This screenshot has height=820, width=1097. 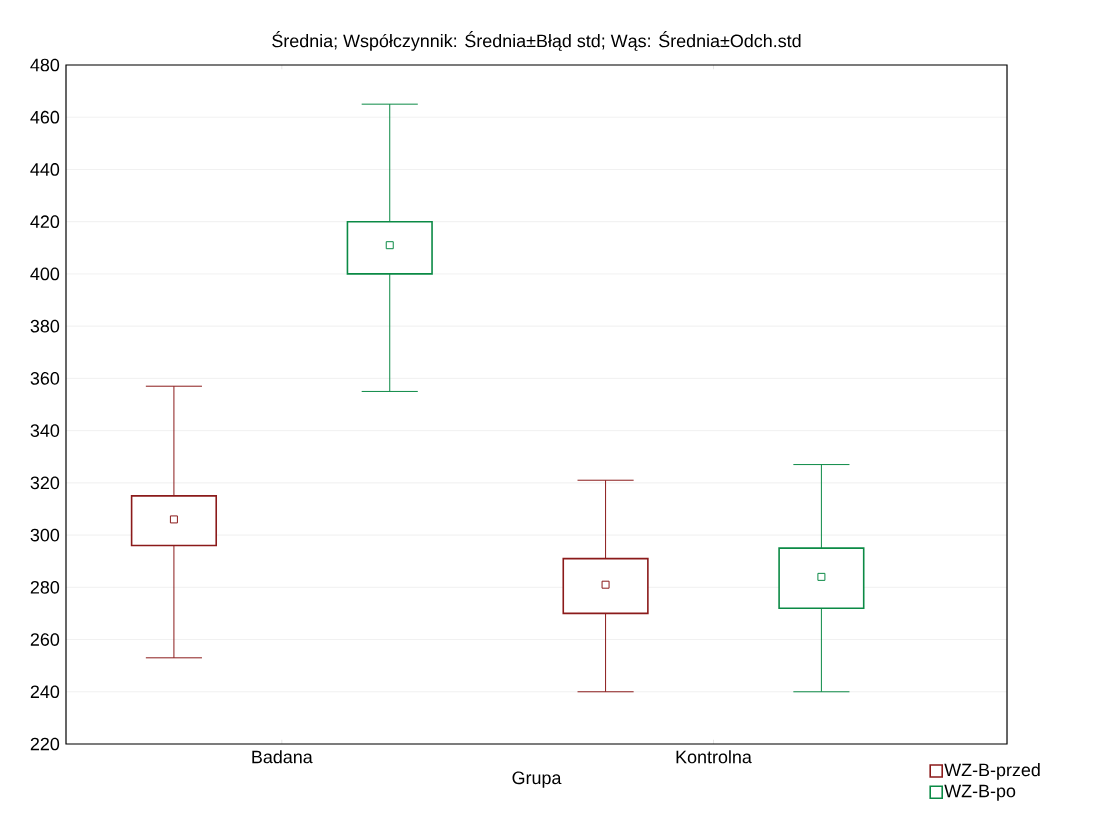 I want to click on x-tick-label: Kontrolna, so click(x=714, y=757).